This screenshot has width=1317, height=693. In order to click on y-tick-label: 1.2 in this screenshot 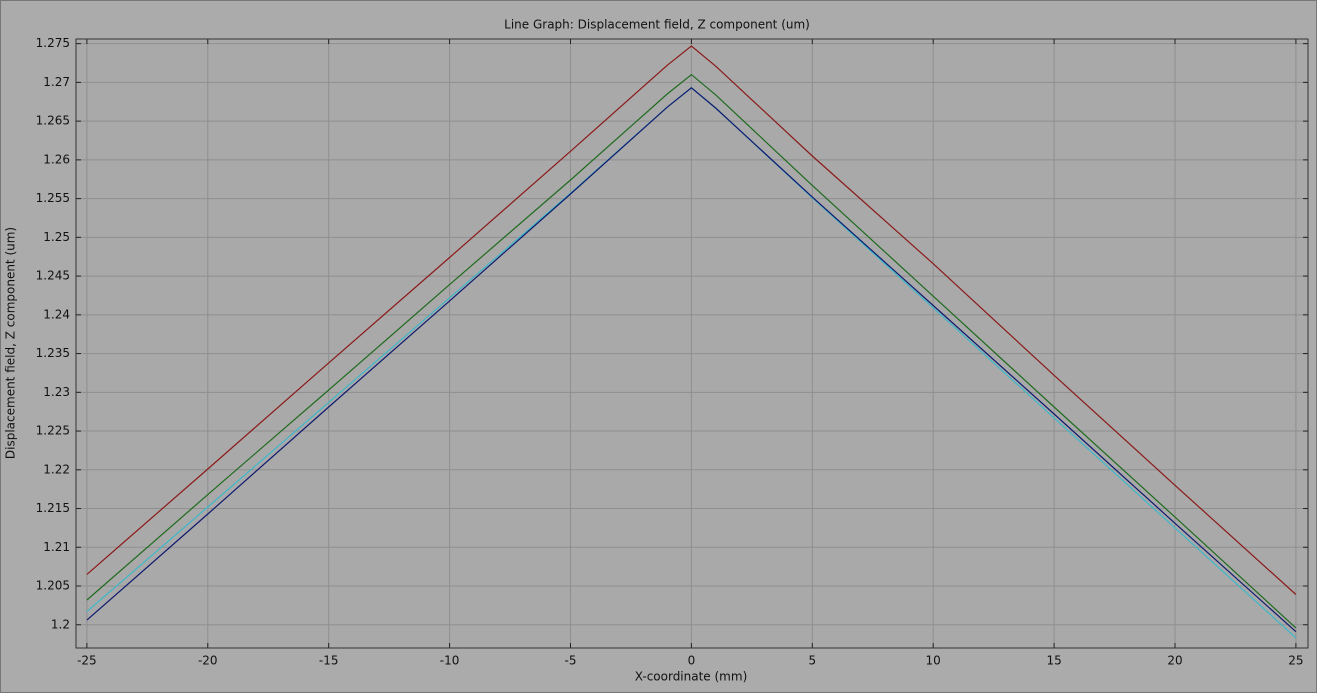, I will do `click(60, 624)`.